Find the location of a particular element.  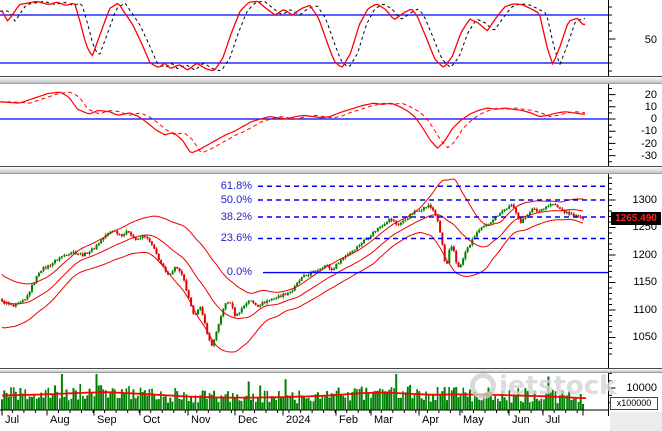

watermark-text: ietstock is located at coordinates (558, 386).